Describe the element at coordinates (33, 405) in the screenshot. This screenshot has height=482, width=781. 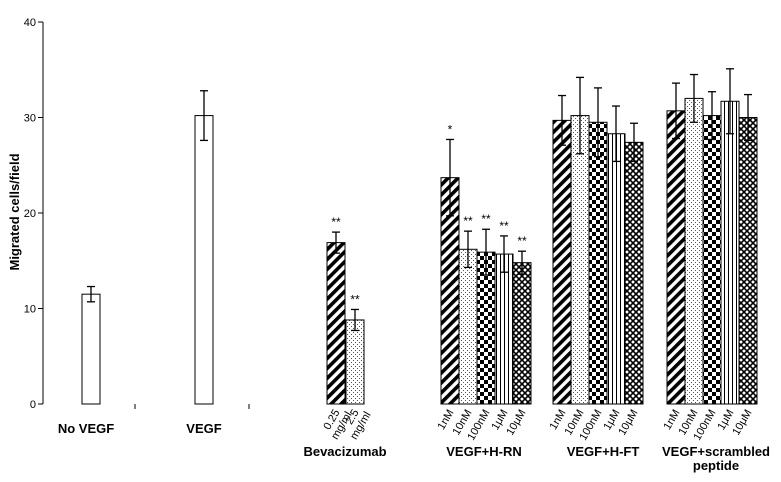
I see `y-tick-label: 0` at that location.